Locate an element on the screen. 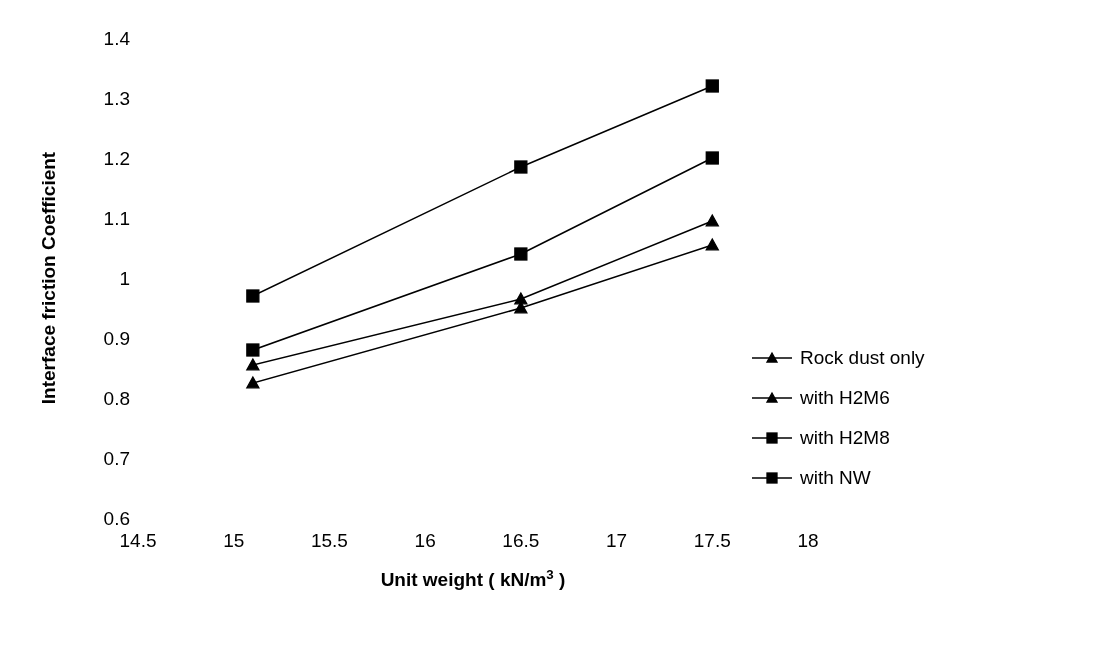  y-tick-label: 1 is located at coordinates (124, 278).